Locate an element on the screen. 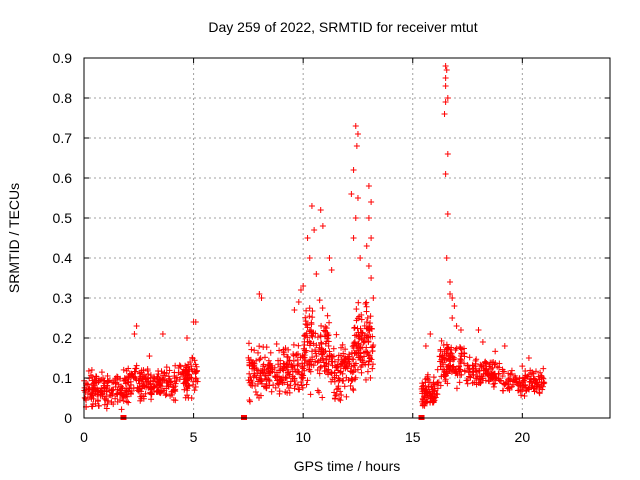 The image size is (640, 480). x-tick-label: 0 is located at coordinates (84, 437).